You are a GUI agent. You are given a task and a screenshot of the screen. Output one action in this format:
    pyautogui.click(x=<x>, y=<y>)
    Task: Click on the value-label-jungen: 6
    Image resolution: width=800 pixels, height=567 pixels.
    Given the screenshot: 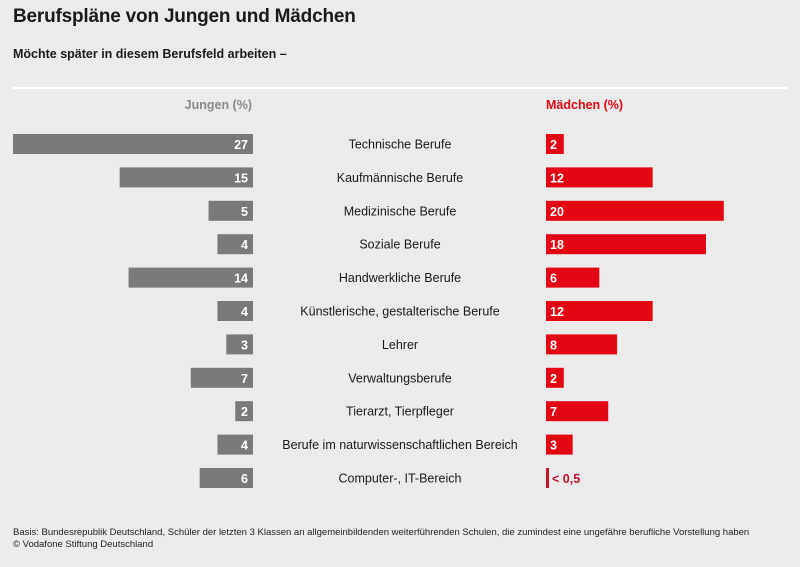 What is the action you would take?
    pyautogui.click(x=244, y=479)
    